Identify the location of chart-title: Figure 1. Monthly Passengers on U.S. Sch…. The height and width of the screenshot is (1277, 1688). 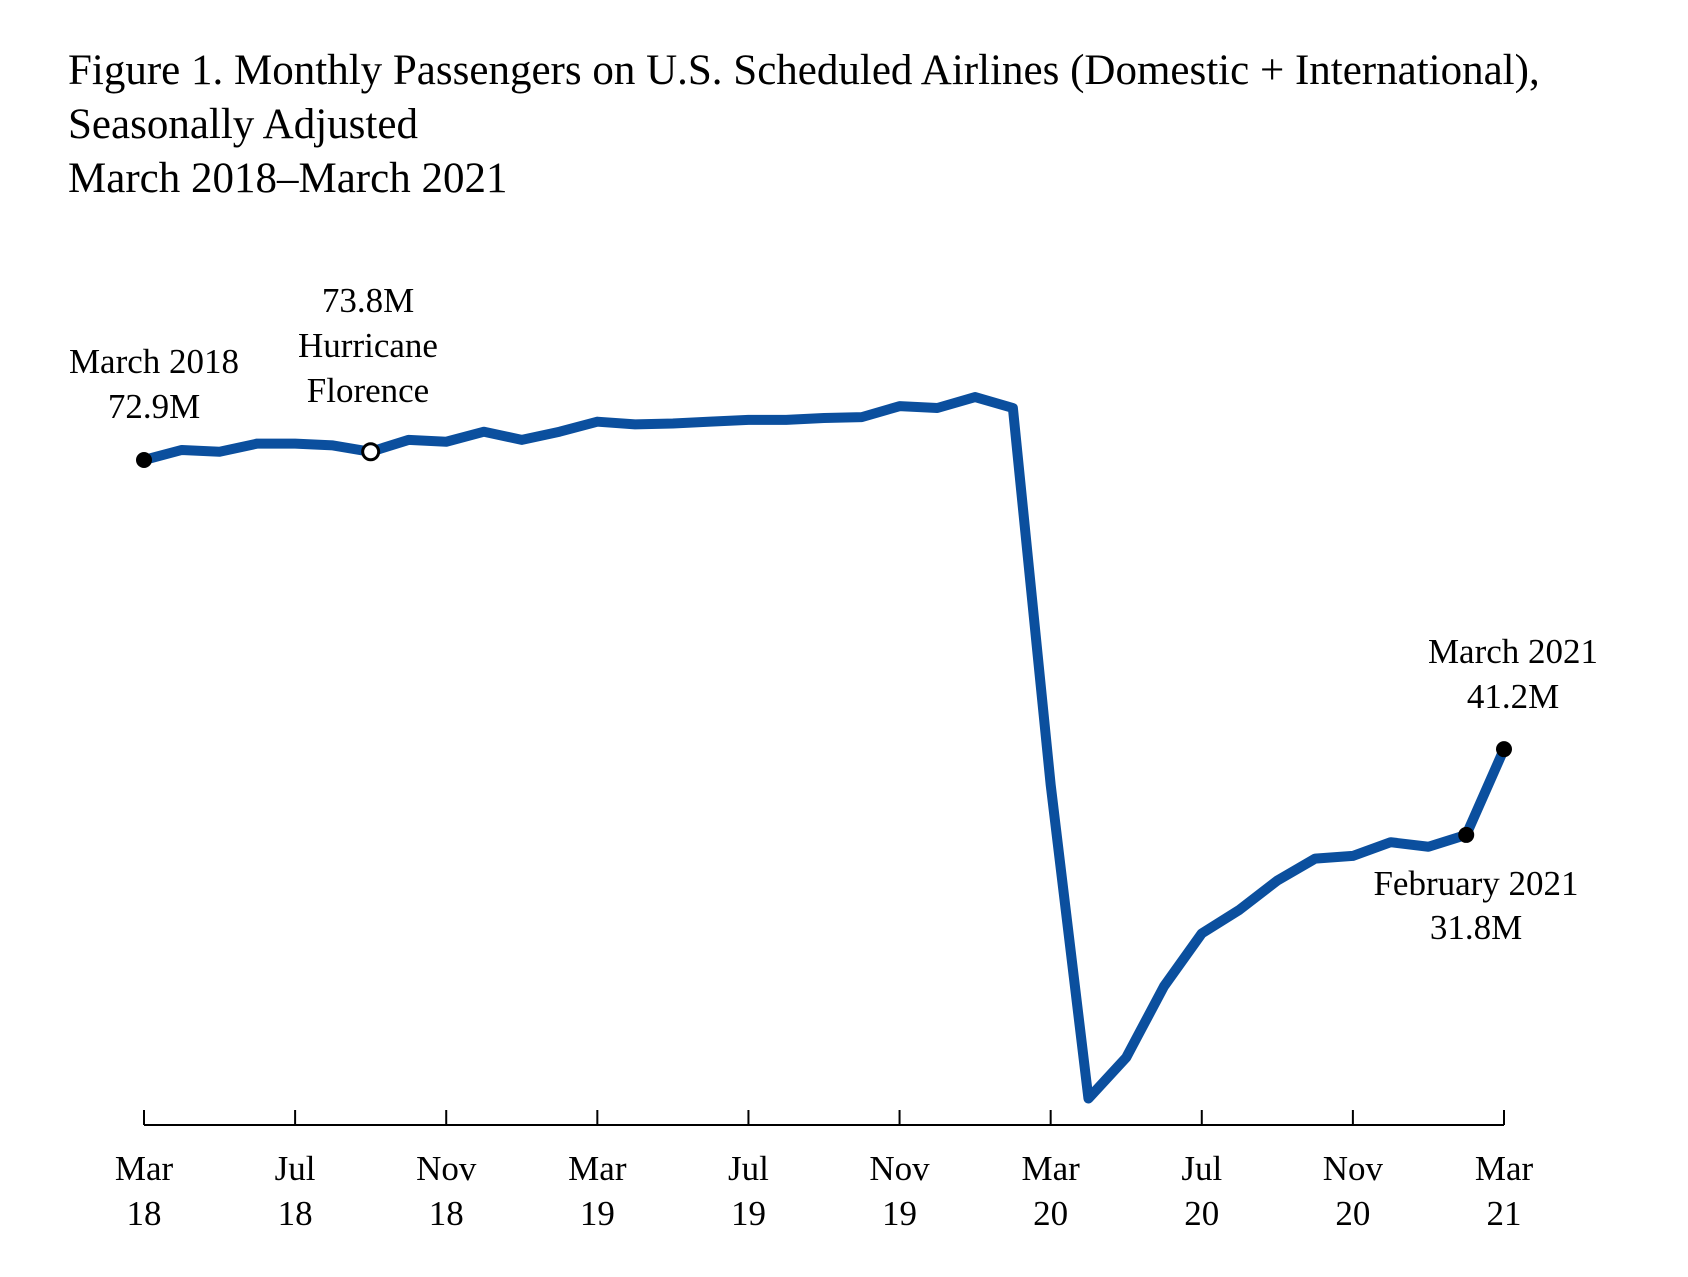
(804, 97).